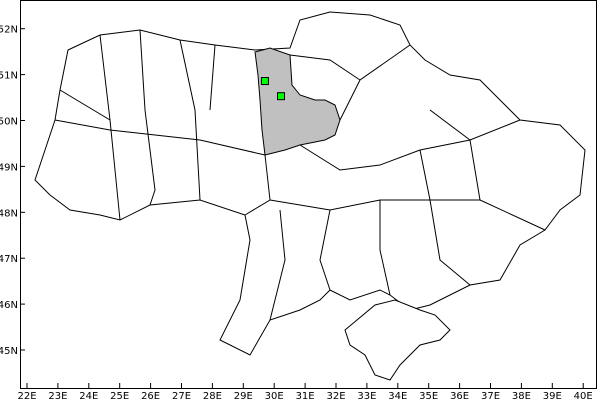  I want to click on lon-tick-label: 38E, so click(521, 395).